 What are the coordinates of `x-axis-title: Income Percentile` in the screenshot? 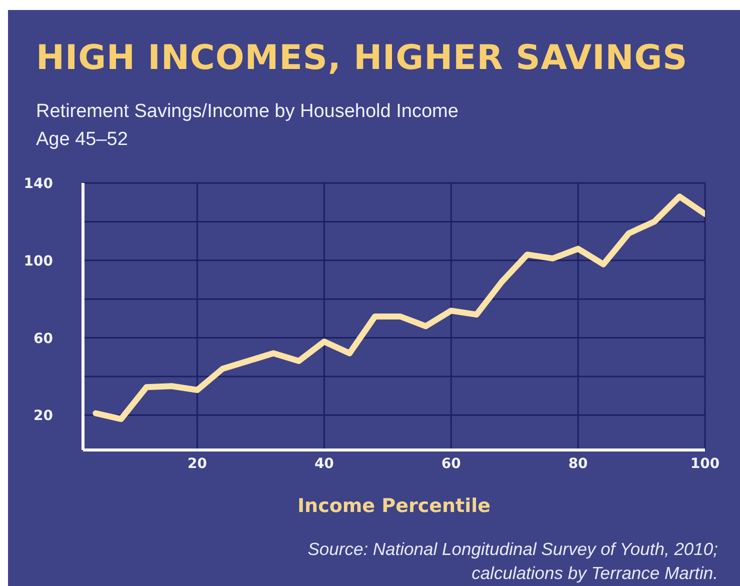 It's located at (394, 506).